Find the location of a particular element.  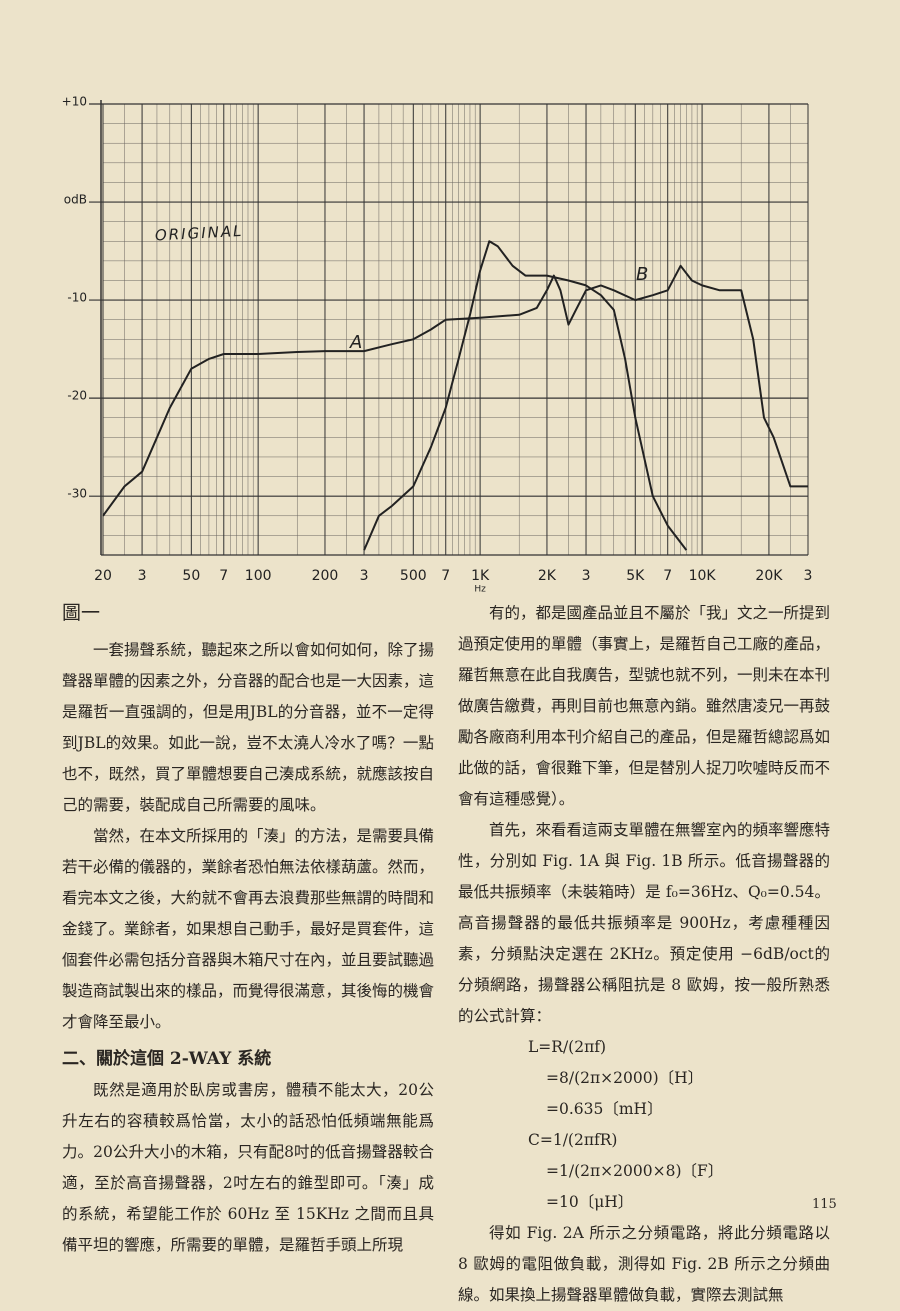

formula: L=R/(2πf) is located at coordinates (567, 1047).